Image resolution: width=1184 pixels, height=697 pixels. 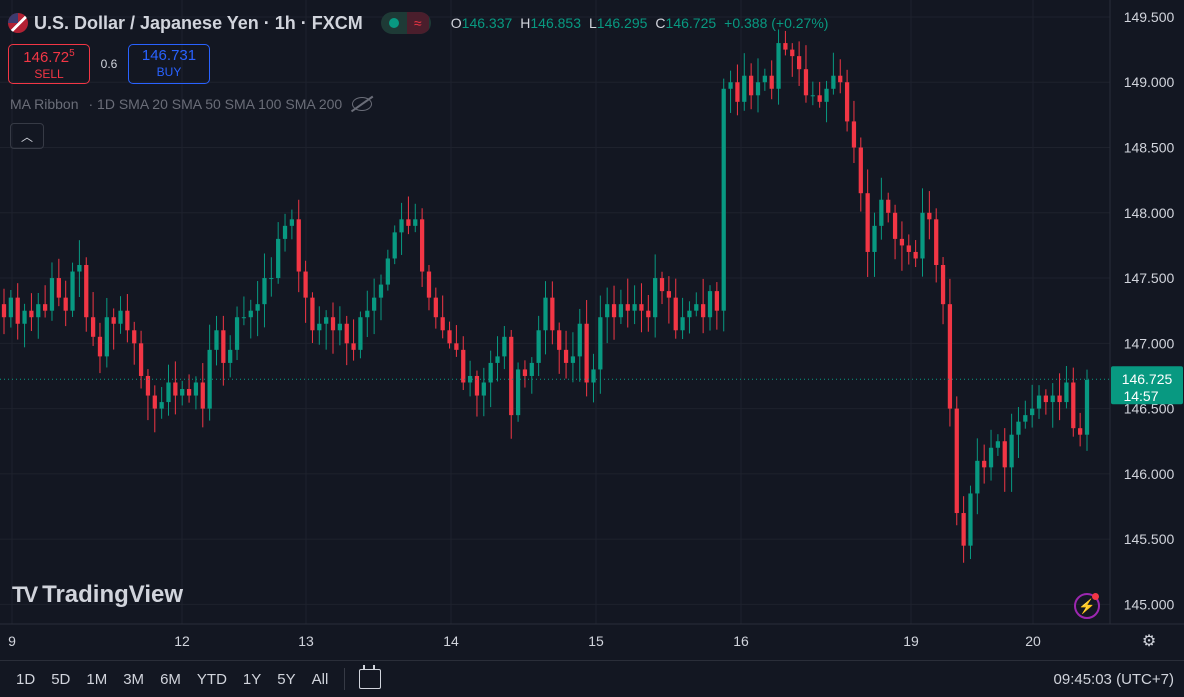 I want to click on symbol-title: U.S. Dollar / Japanese Yen · 1h · FXCM, so click(x=198, y=22).